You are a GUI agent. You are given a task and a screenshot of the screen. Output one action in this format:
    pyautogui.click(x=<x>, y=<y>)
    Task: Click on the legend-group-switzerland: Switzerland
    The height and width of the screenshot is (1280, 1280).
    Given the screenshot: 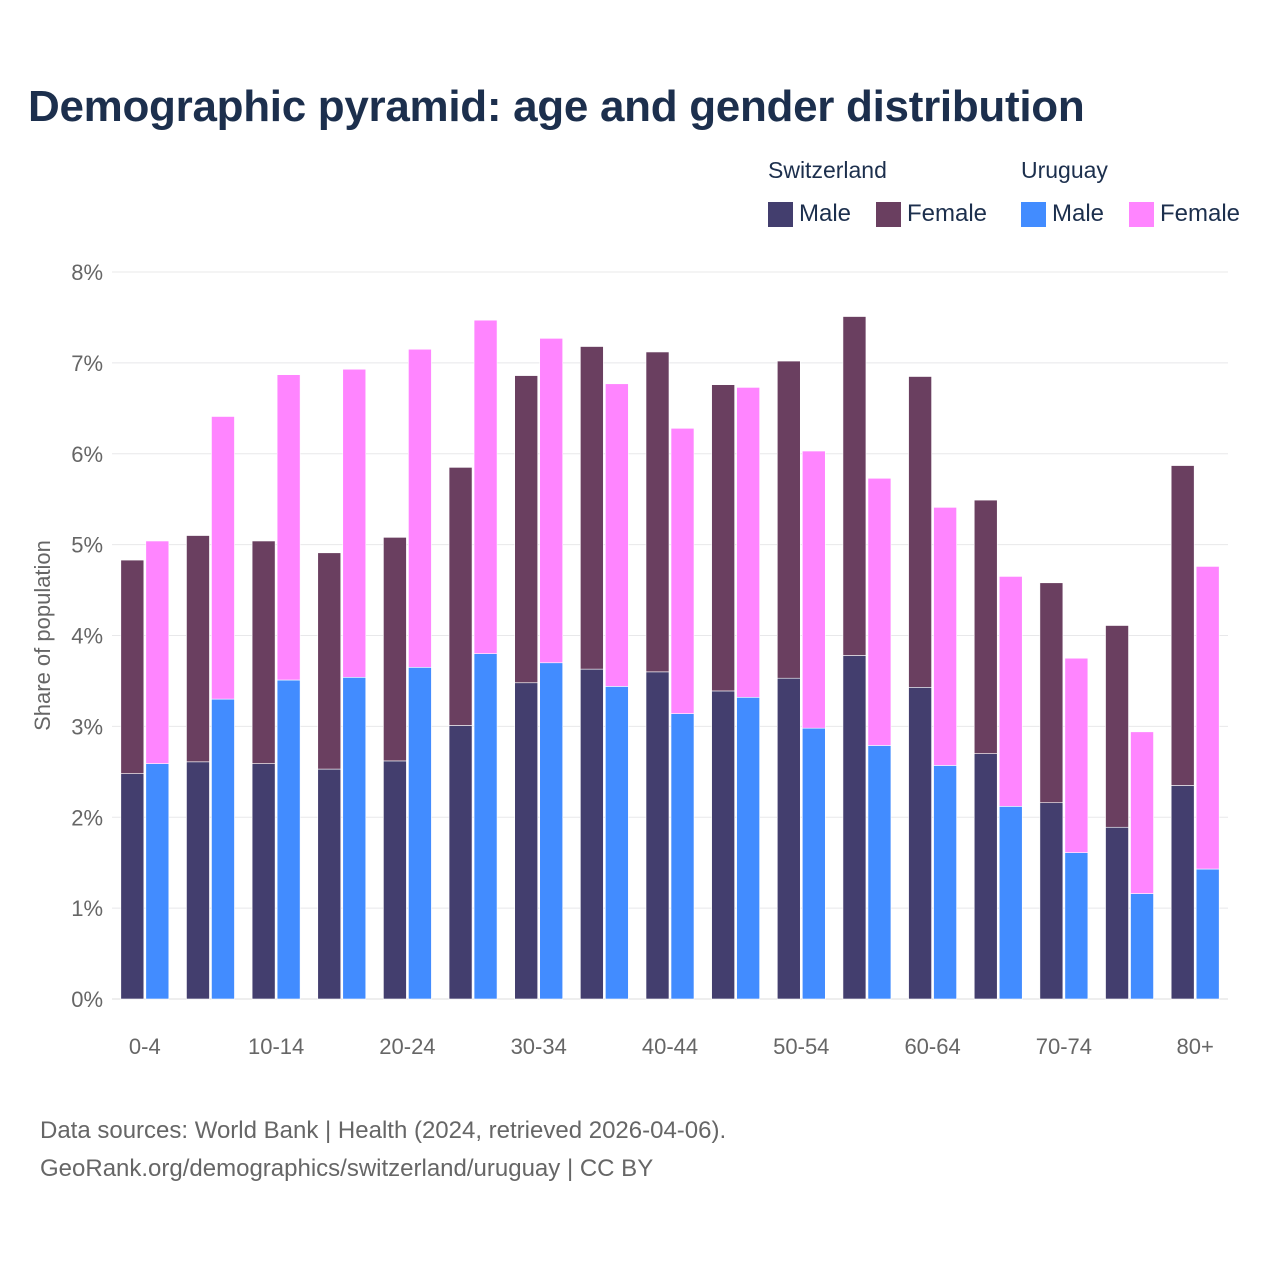 What is the action you would take?
    pyautogui.click(x=827, y=170)
    